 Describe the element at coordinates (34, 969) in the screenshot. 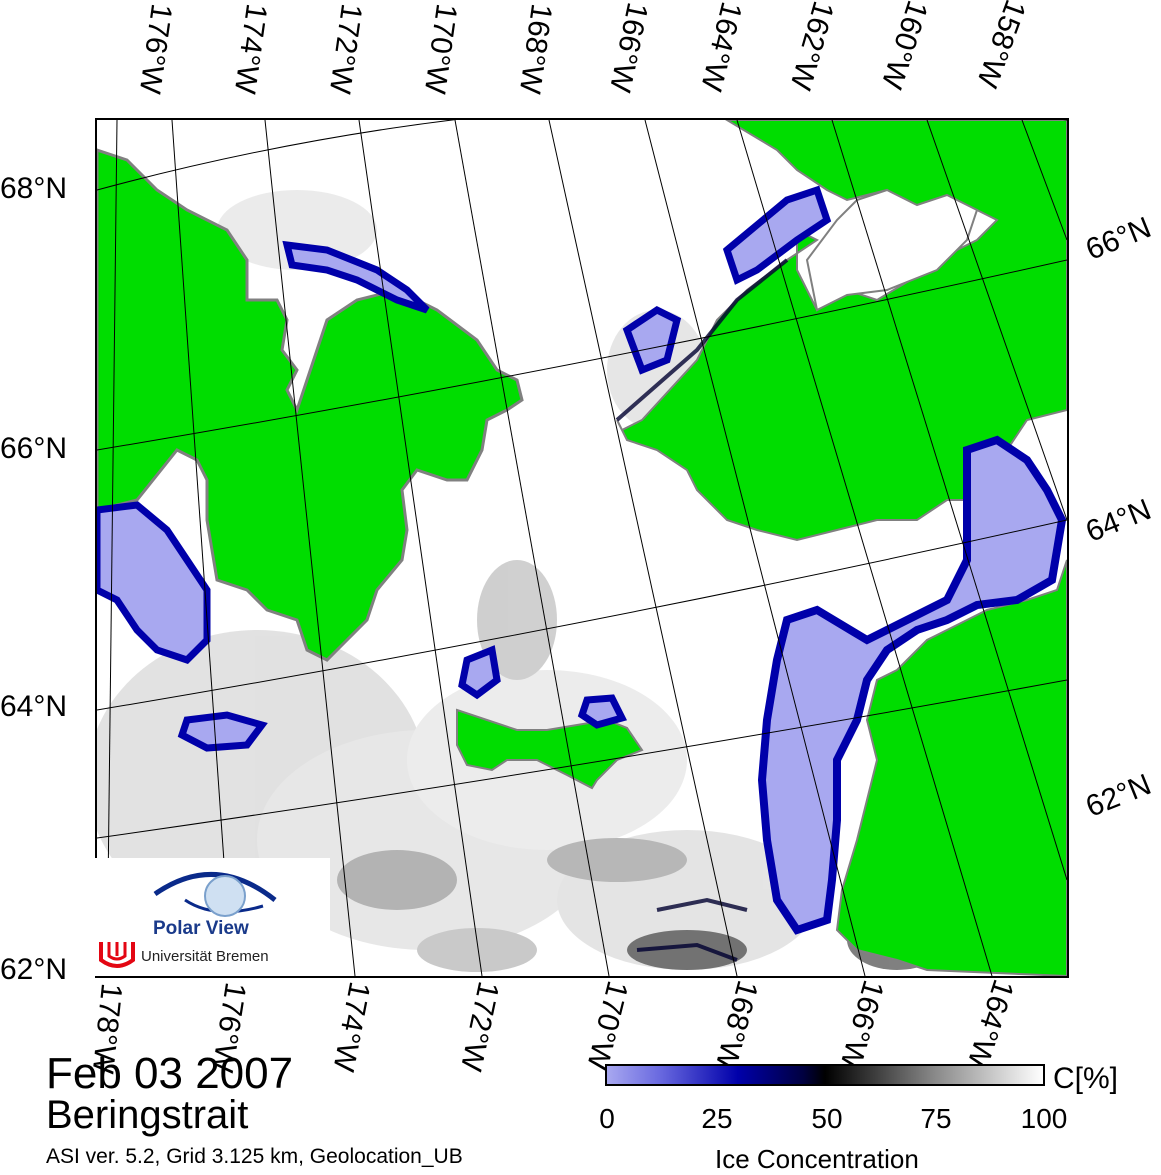

I see `left-lat-label: 62°N` at that location.